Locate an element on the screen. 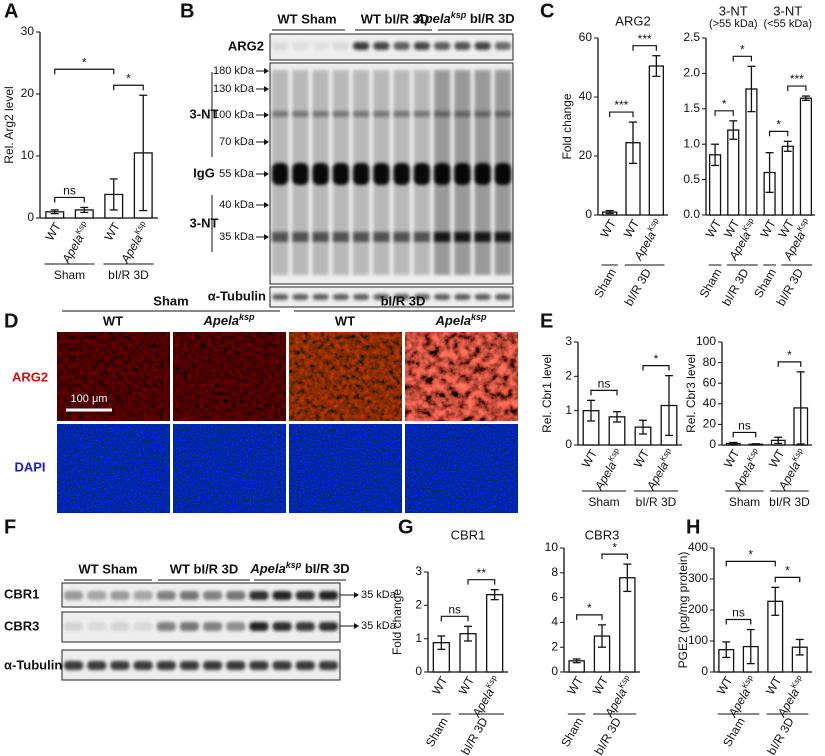 The image size is (825, 756). chart-title: CBR3 is located at coordinates (602, 534).